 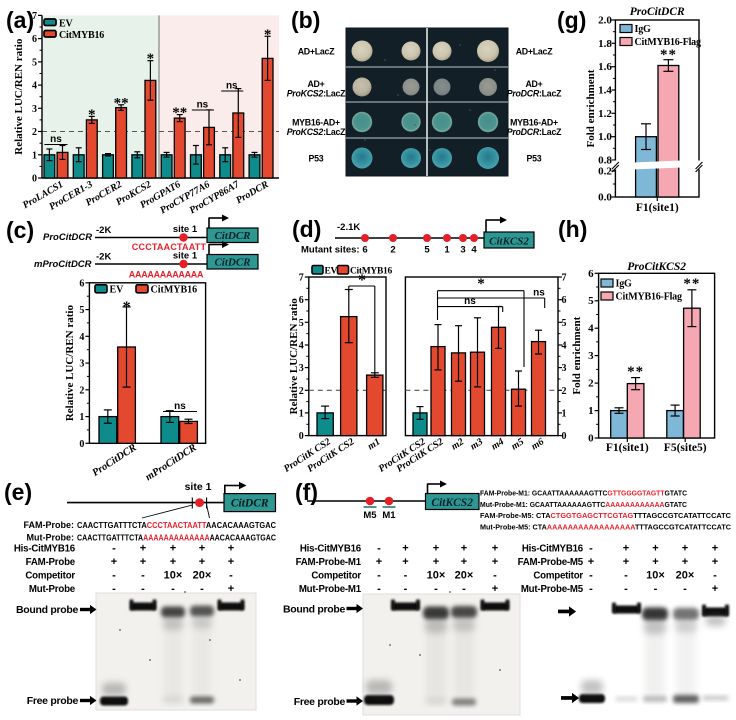 What do you see at coordinates (331, 549) in the screenshot?
I see `svg-text: His-CitMYB16` at bounding box center [331, 549].